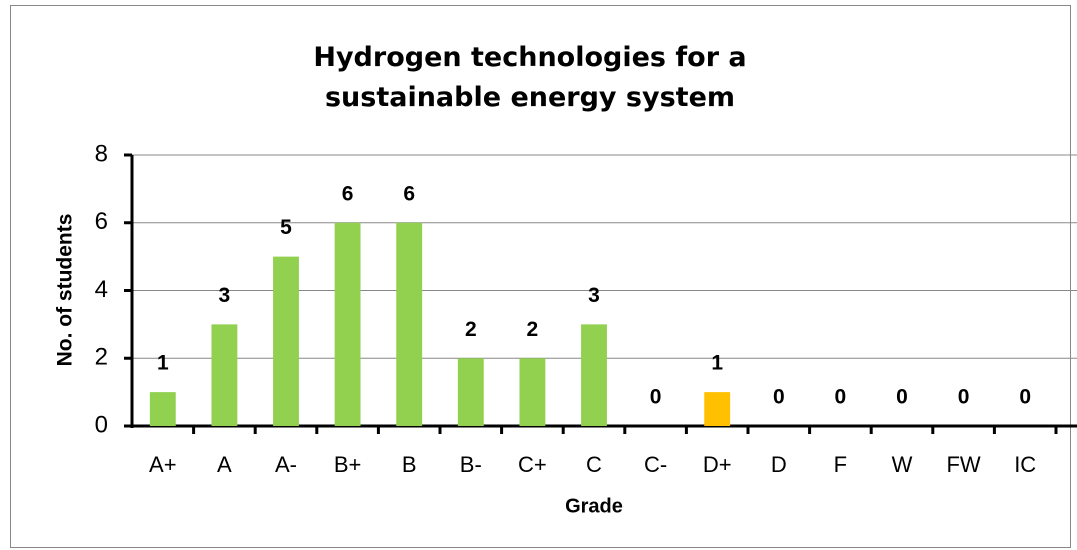 This screenshot has height=550, width=1077. I want to click on x-tick-label: B-, so click(471, 464).